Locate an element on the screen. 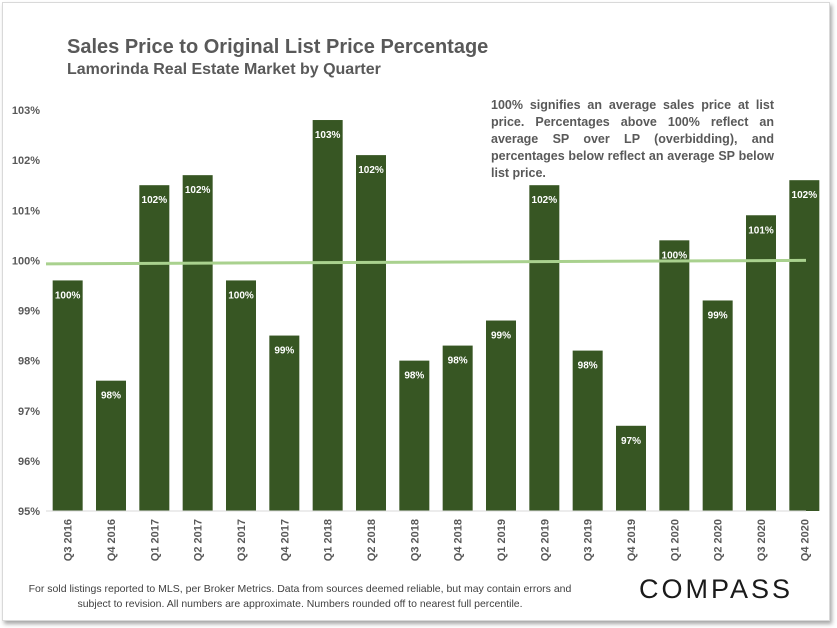 The height and width of the screenshot is (628, 837). y-tick-label: 102% is located at coordinates (26, 161).